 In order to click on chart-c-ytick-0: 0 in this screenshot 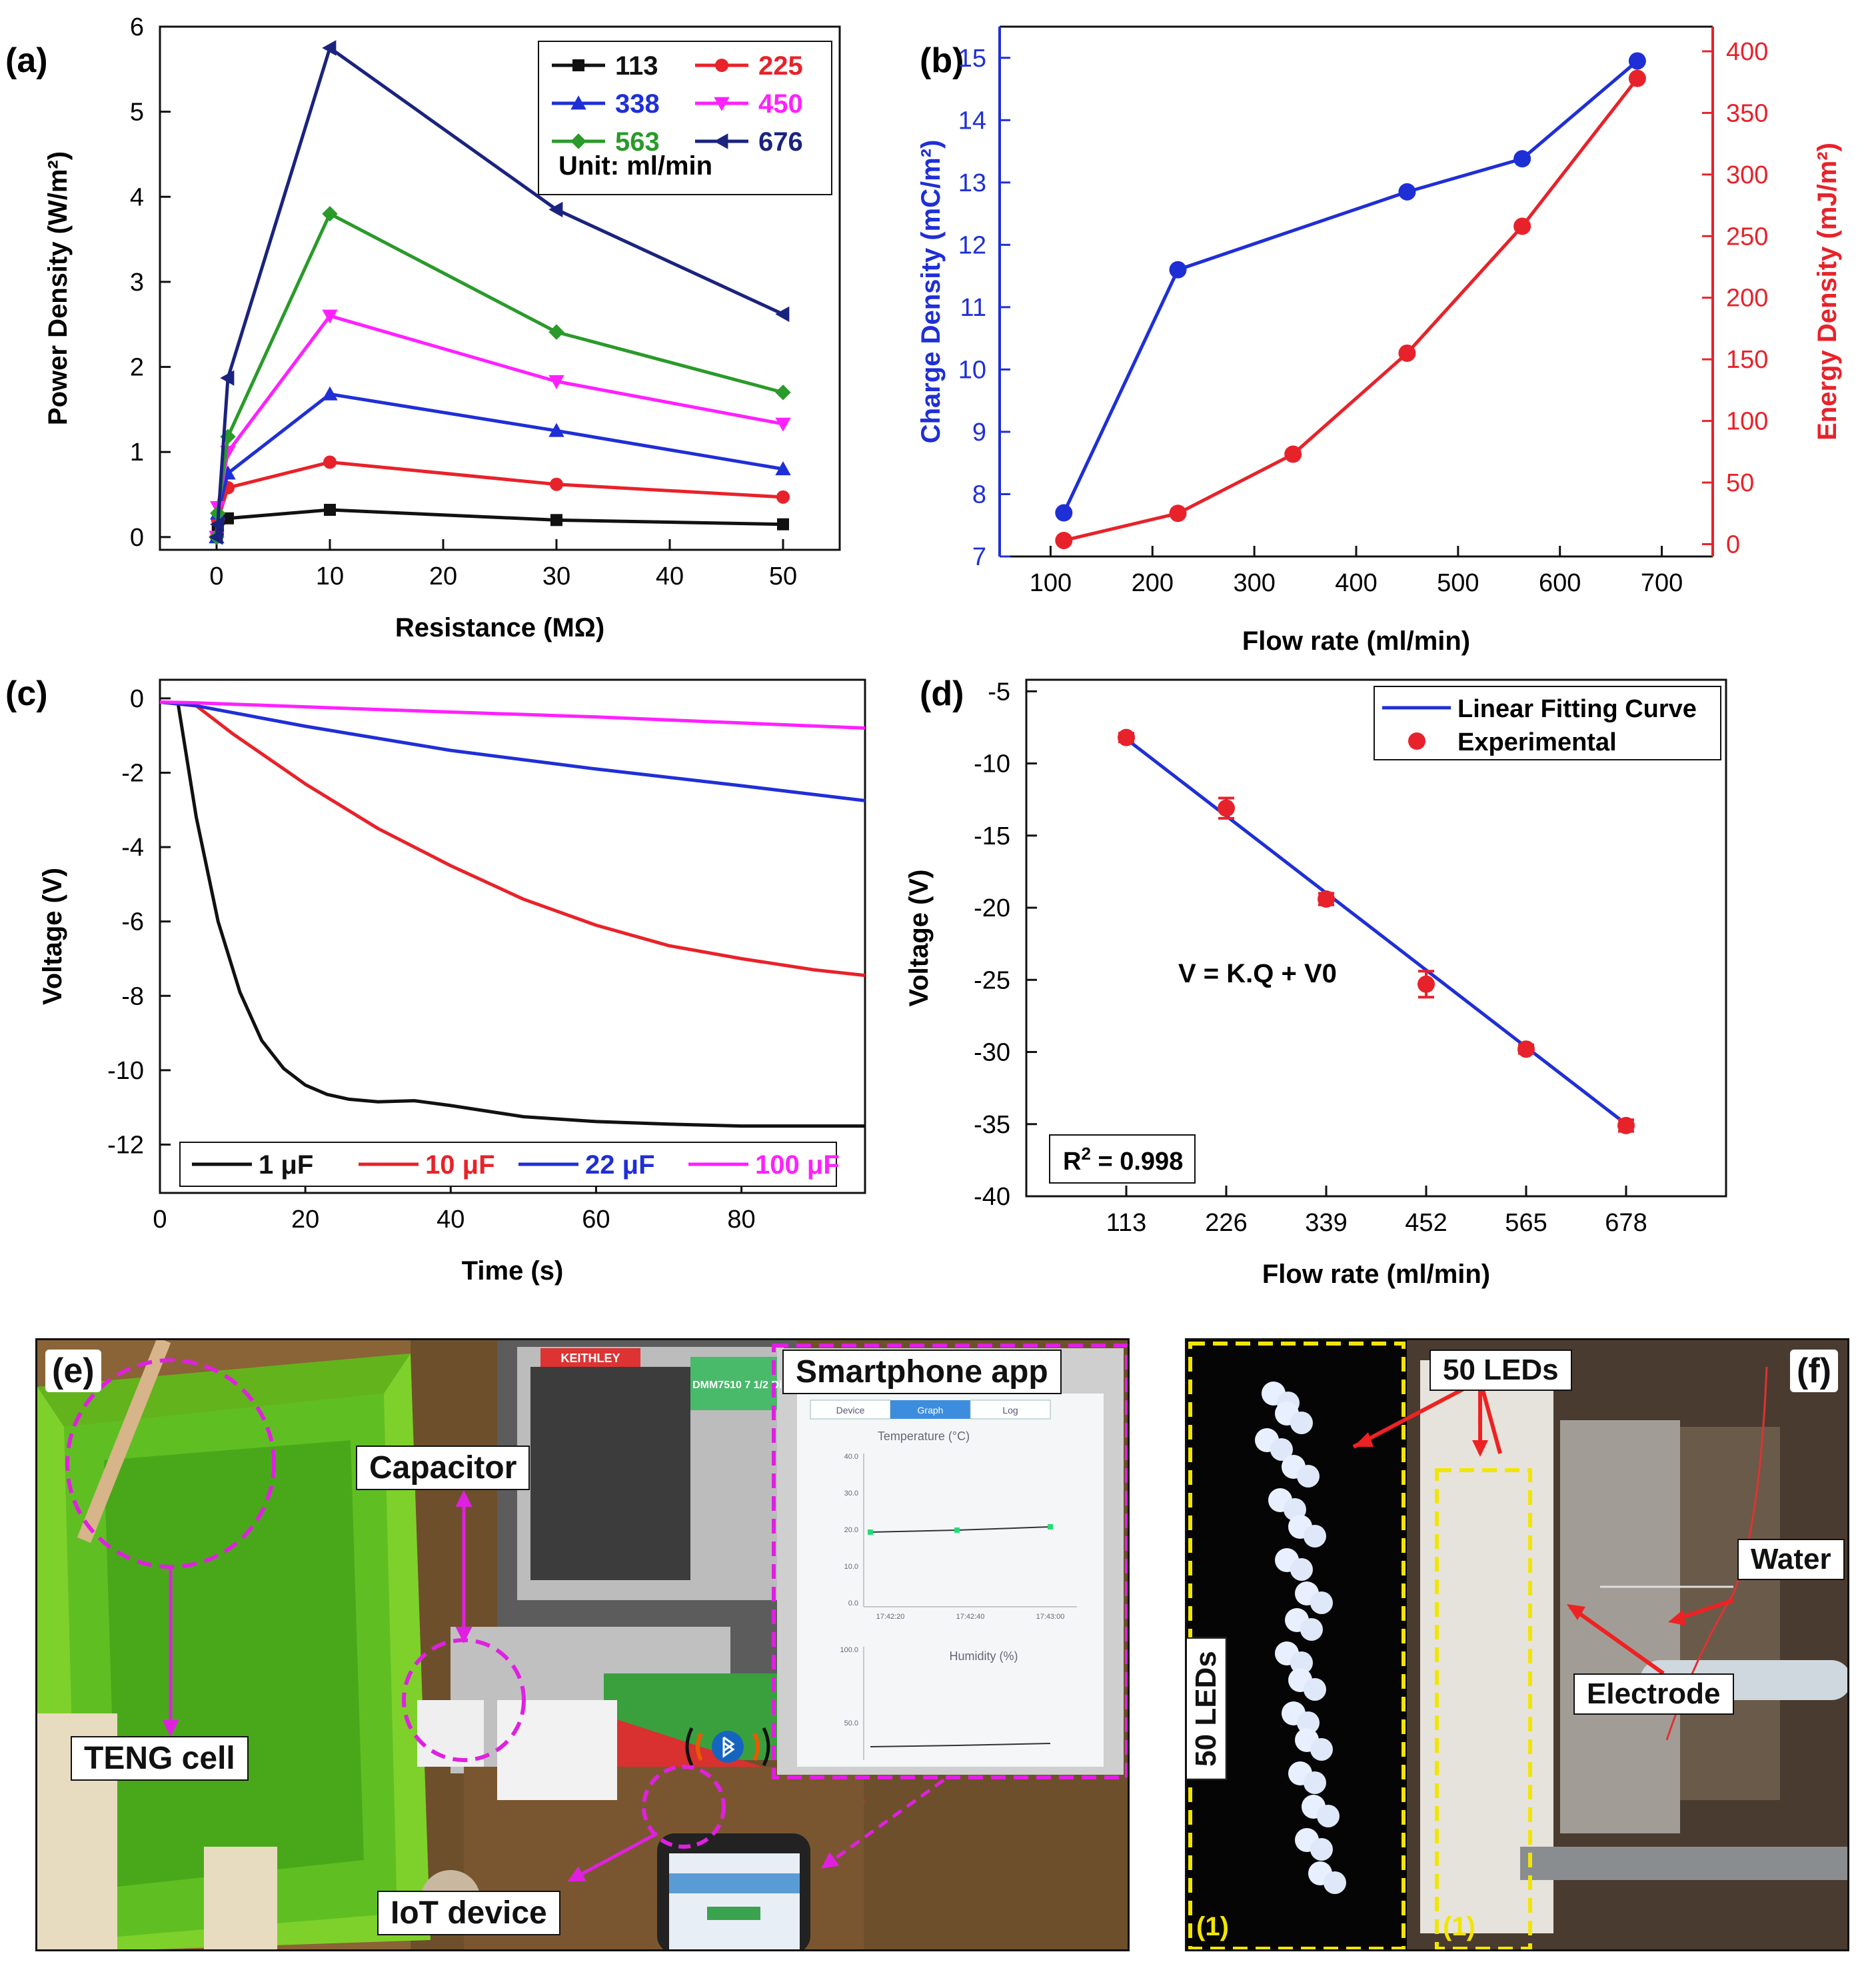, I will do `click(137, 699)`.